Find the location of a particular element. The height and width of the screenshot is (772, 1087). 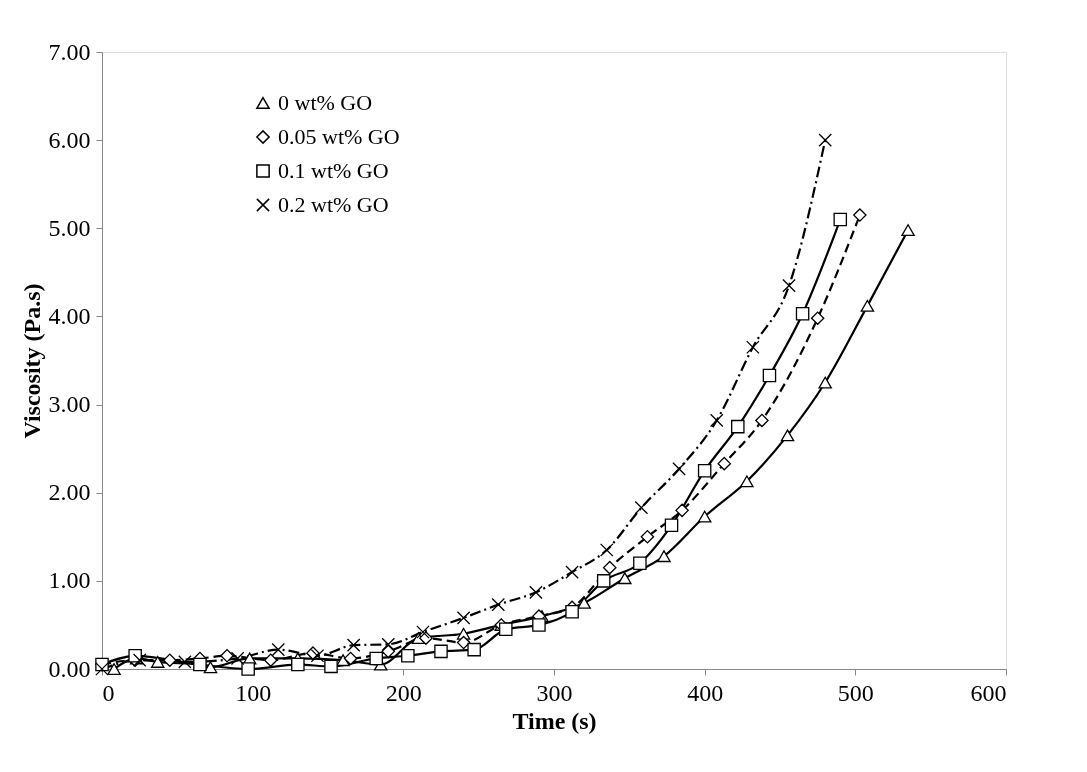

legend-label: 0.2 wt% GO is located at coordinates (333, 204).